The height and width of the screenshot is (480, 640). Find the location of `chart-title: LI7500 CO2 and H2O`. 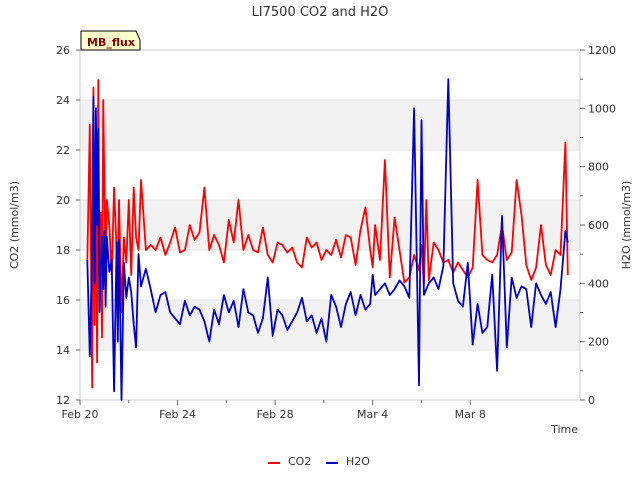

chart-title: LI7500 CO2 and H2O is located at coordinates (320, 12).